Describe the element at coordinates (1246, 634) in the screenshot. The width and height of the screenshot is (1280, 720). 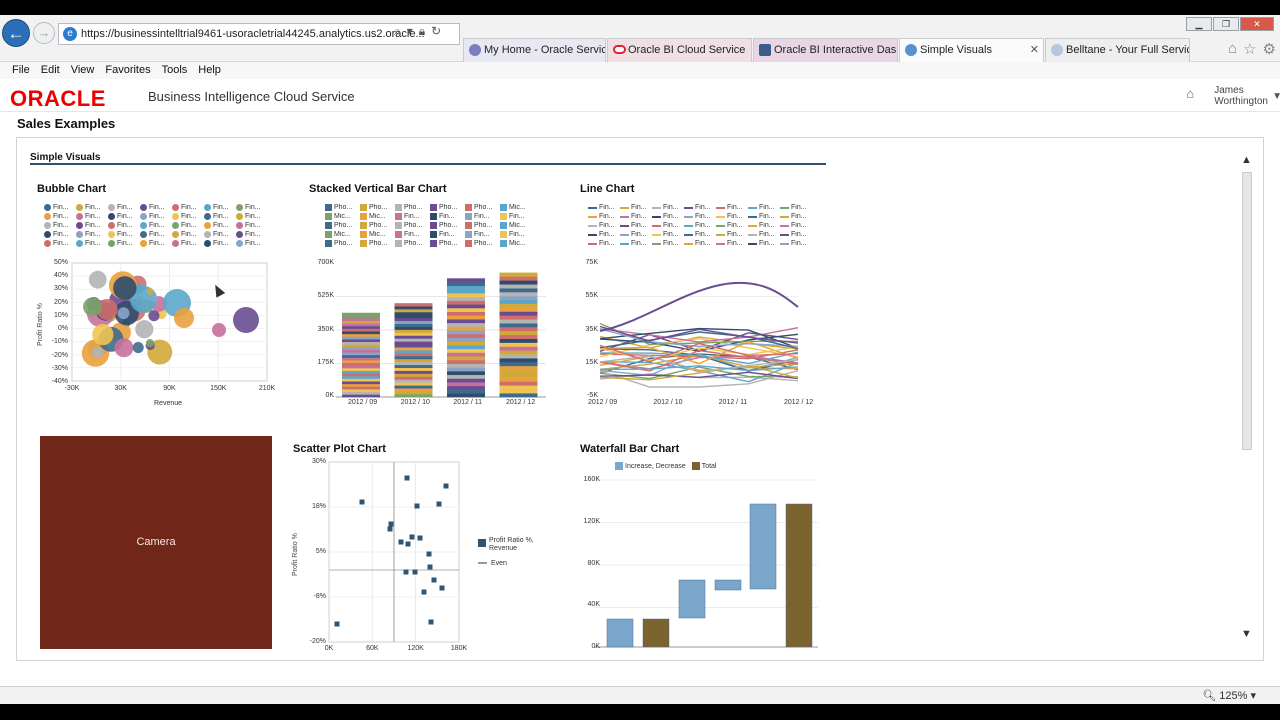
I see `scroll-down-icon: ▼` at that location.